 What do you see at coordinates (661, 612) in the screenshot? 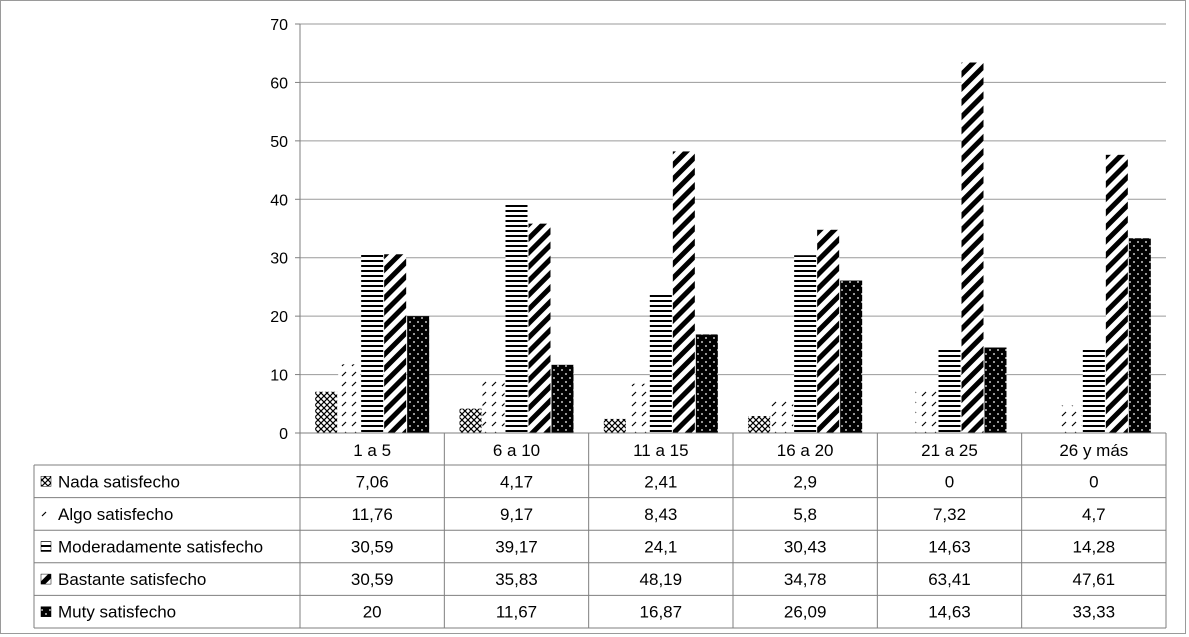
I see `table-cell-muty-satisfecho-11-a-15: 16,87` at bounding box center [661, 612].